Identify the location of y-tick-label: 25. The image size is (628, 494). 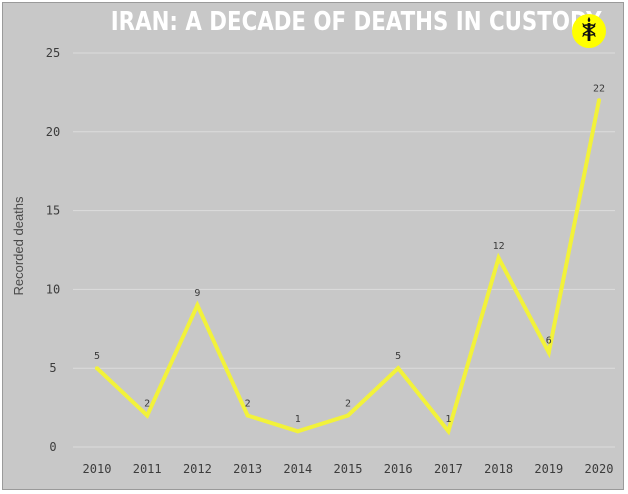
(53, 53).